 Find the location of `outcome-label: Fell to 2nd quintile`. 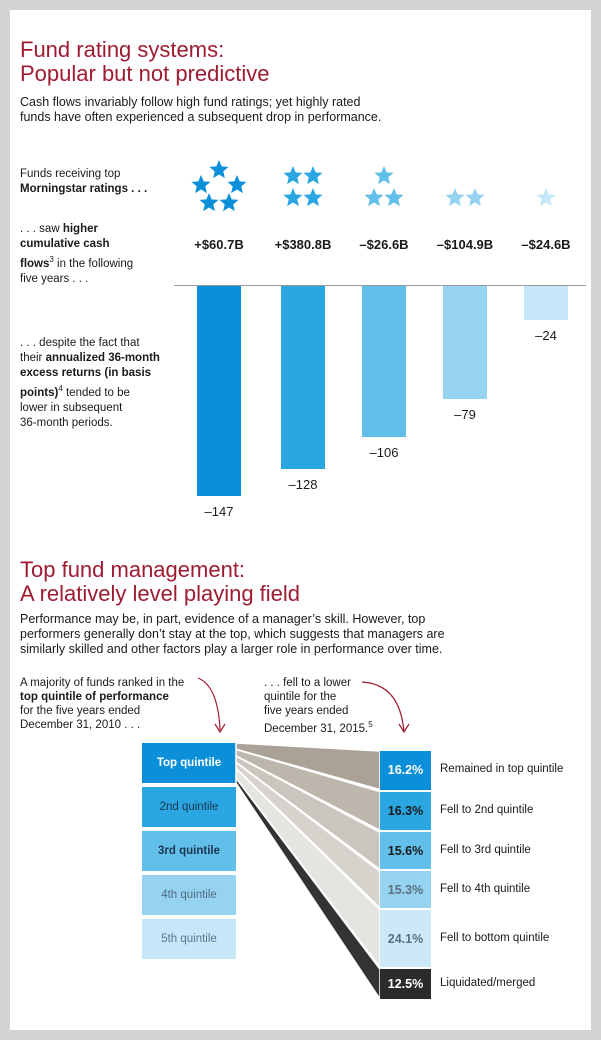

outcome-label: Fell to 2nd quintile is located at coordinates (487, 809).